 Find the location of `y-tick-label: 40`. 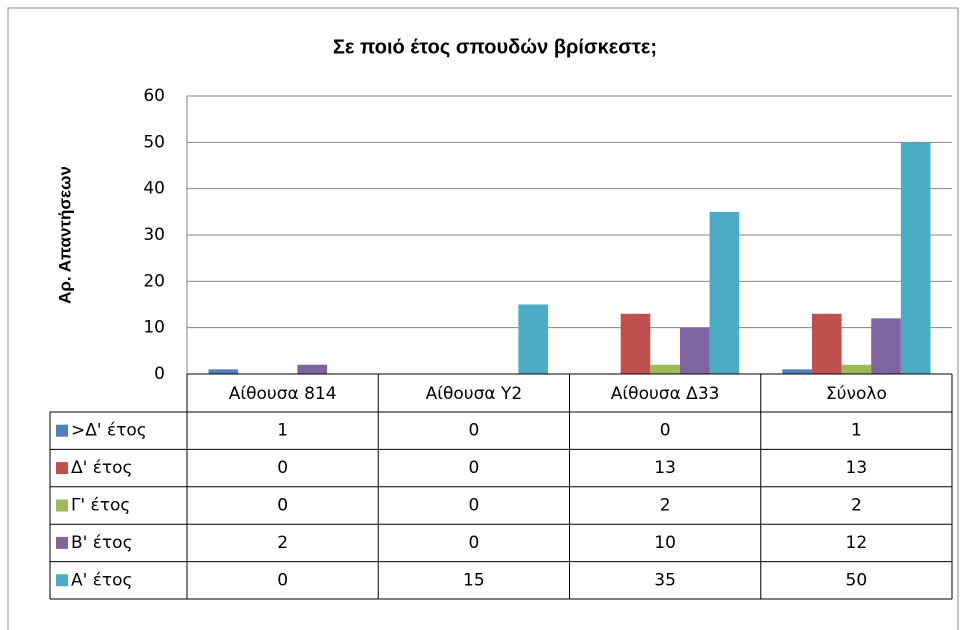

y-tick-label: 40 is located at coordinates (154, 189).